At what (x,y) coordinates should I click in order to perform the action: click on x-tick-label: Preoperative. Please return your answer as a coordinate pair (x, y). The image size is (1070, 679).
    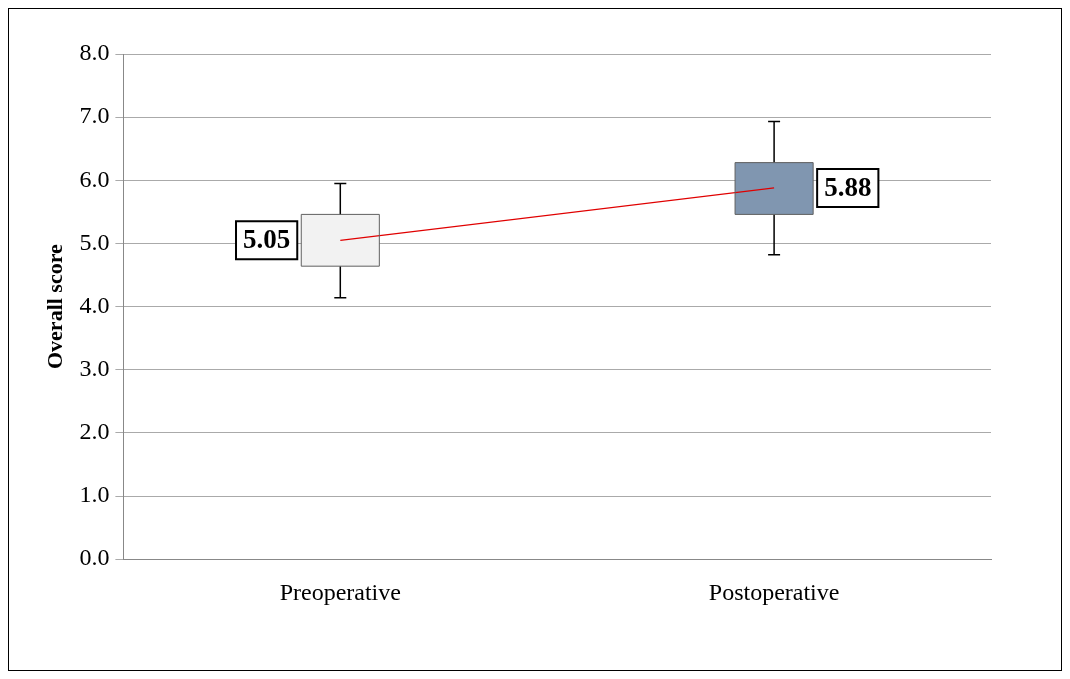
    Looking at the image, I should click on (340, 591).